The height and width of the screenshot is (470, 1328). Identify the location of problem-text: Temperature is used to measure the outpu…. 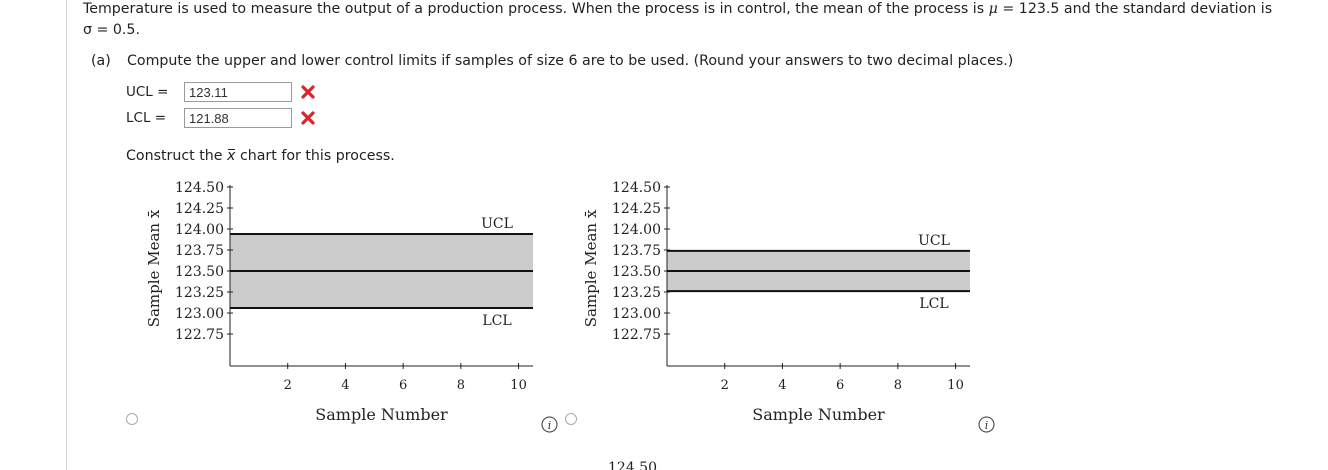
(536, 9).